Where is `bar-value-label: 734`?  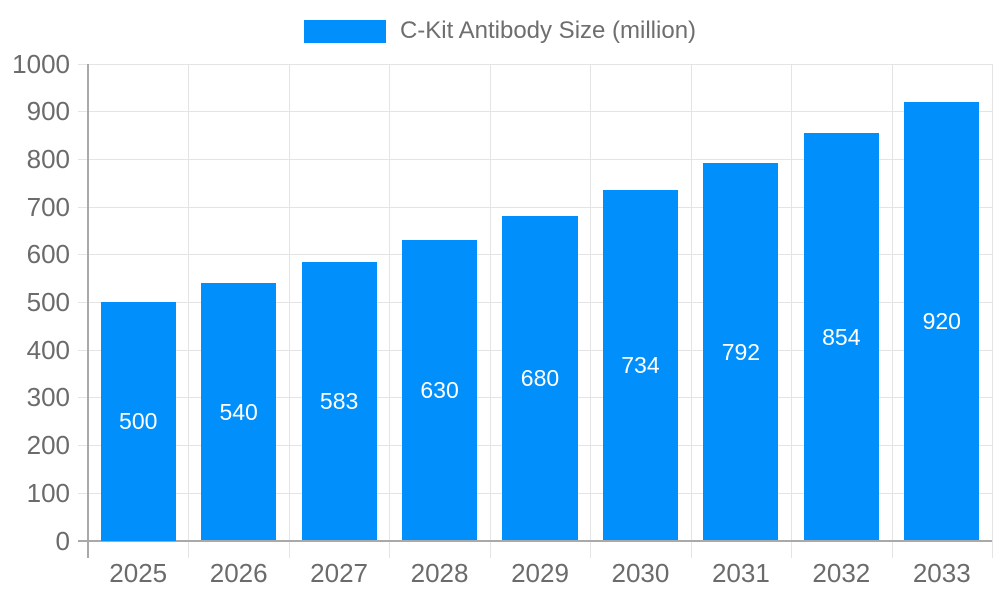
bar-value-label: 734 is located at coordinates (640, 365).